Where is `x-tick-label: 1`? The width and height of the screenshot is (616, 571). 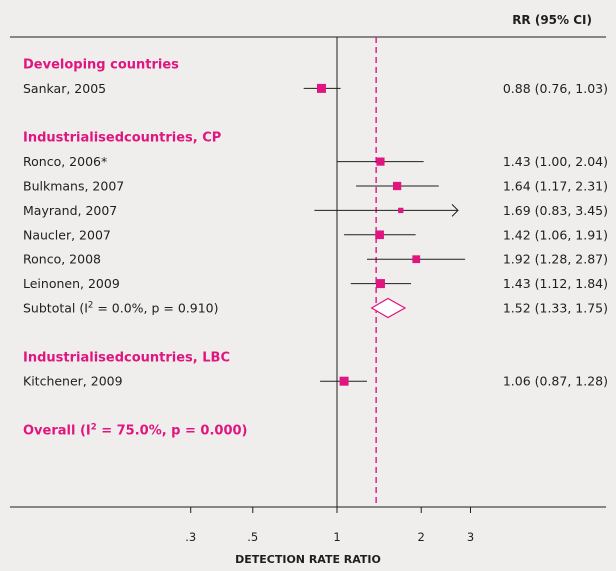 x-tick-label: 1 is located at coordinates (336, 537).